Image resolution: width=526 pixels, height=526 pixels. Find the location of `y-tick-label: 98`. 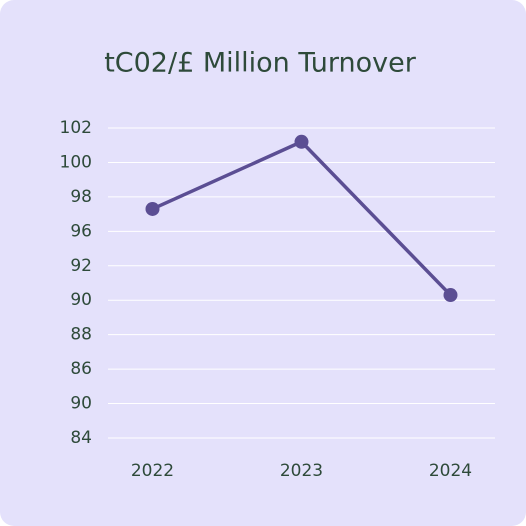

y-tick-label: 98 is located at coordinates (81, 197).